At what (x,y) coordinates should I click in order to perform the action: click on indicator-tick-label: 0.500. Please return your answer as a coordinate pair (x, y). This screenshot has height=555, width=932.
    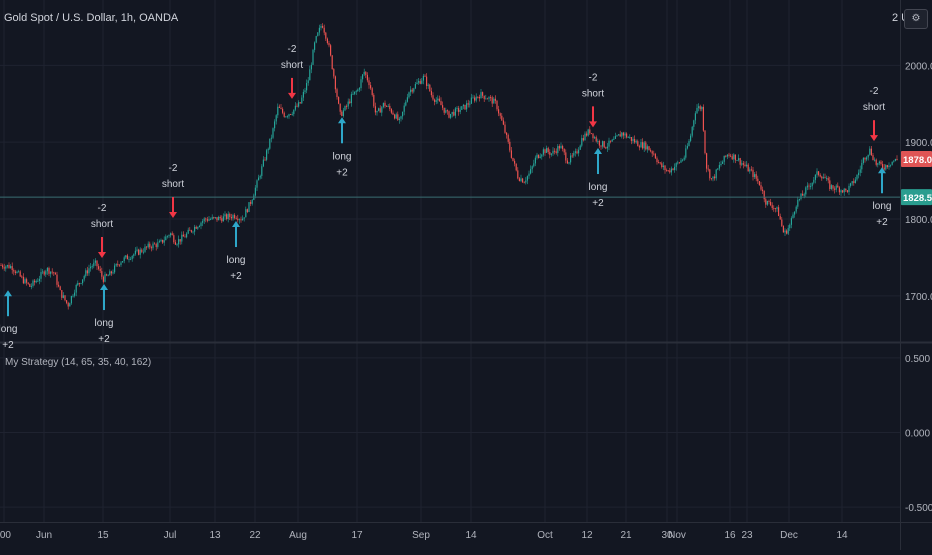
    Looking at the image, I should click on (917, 359).